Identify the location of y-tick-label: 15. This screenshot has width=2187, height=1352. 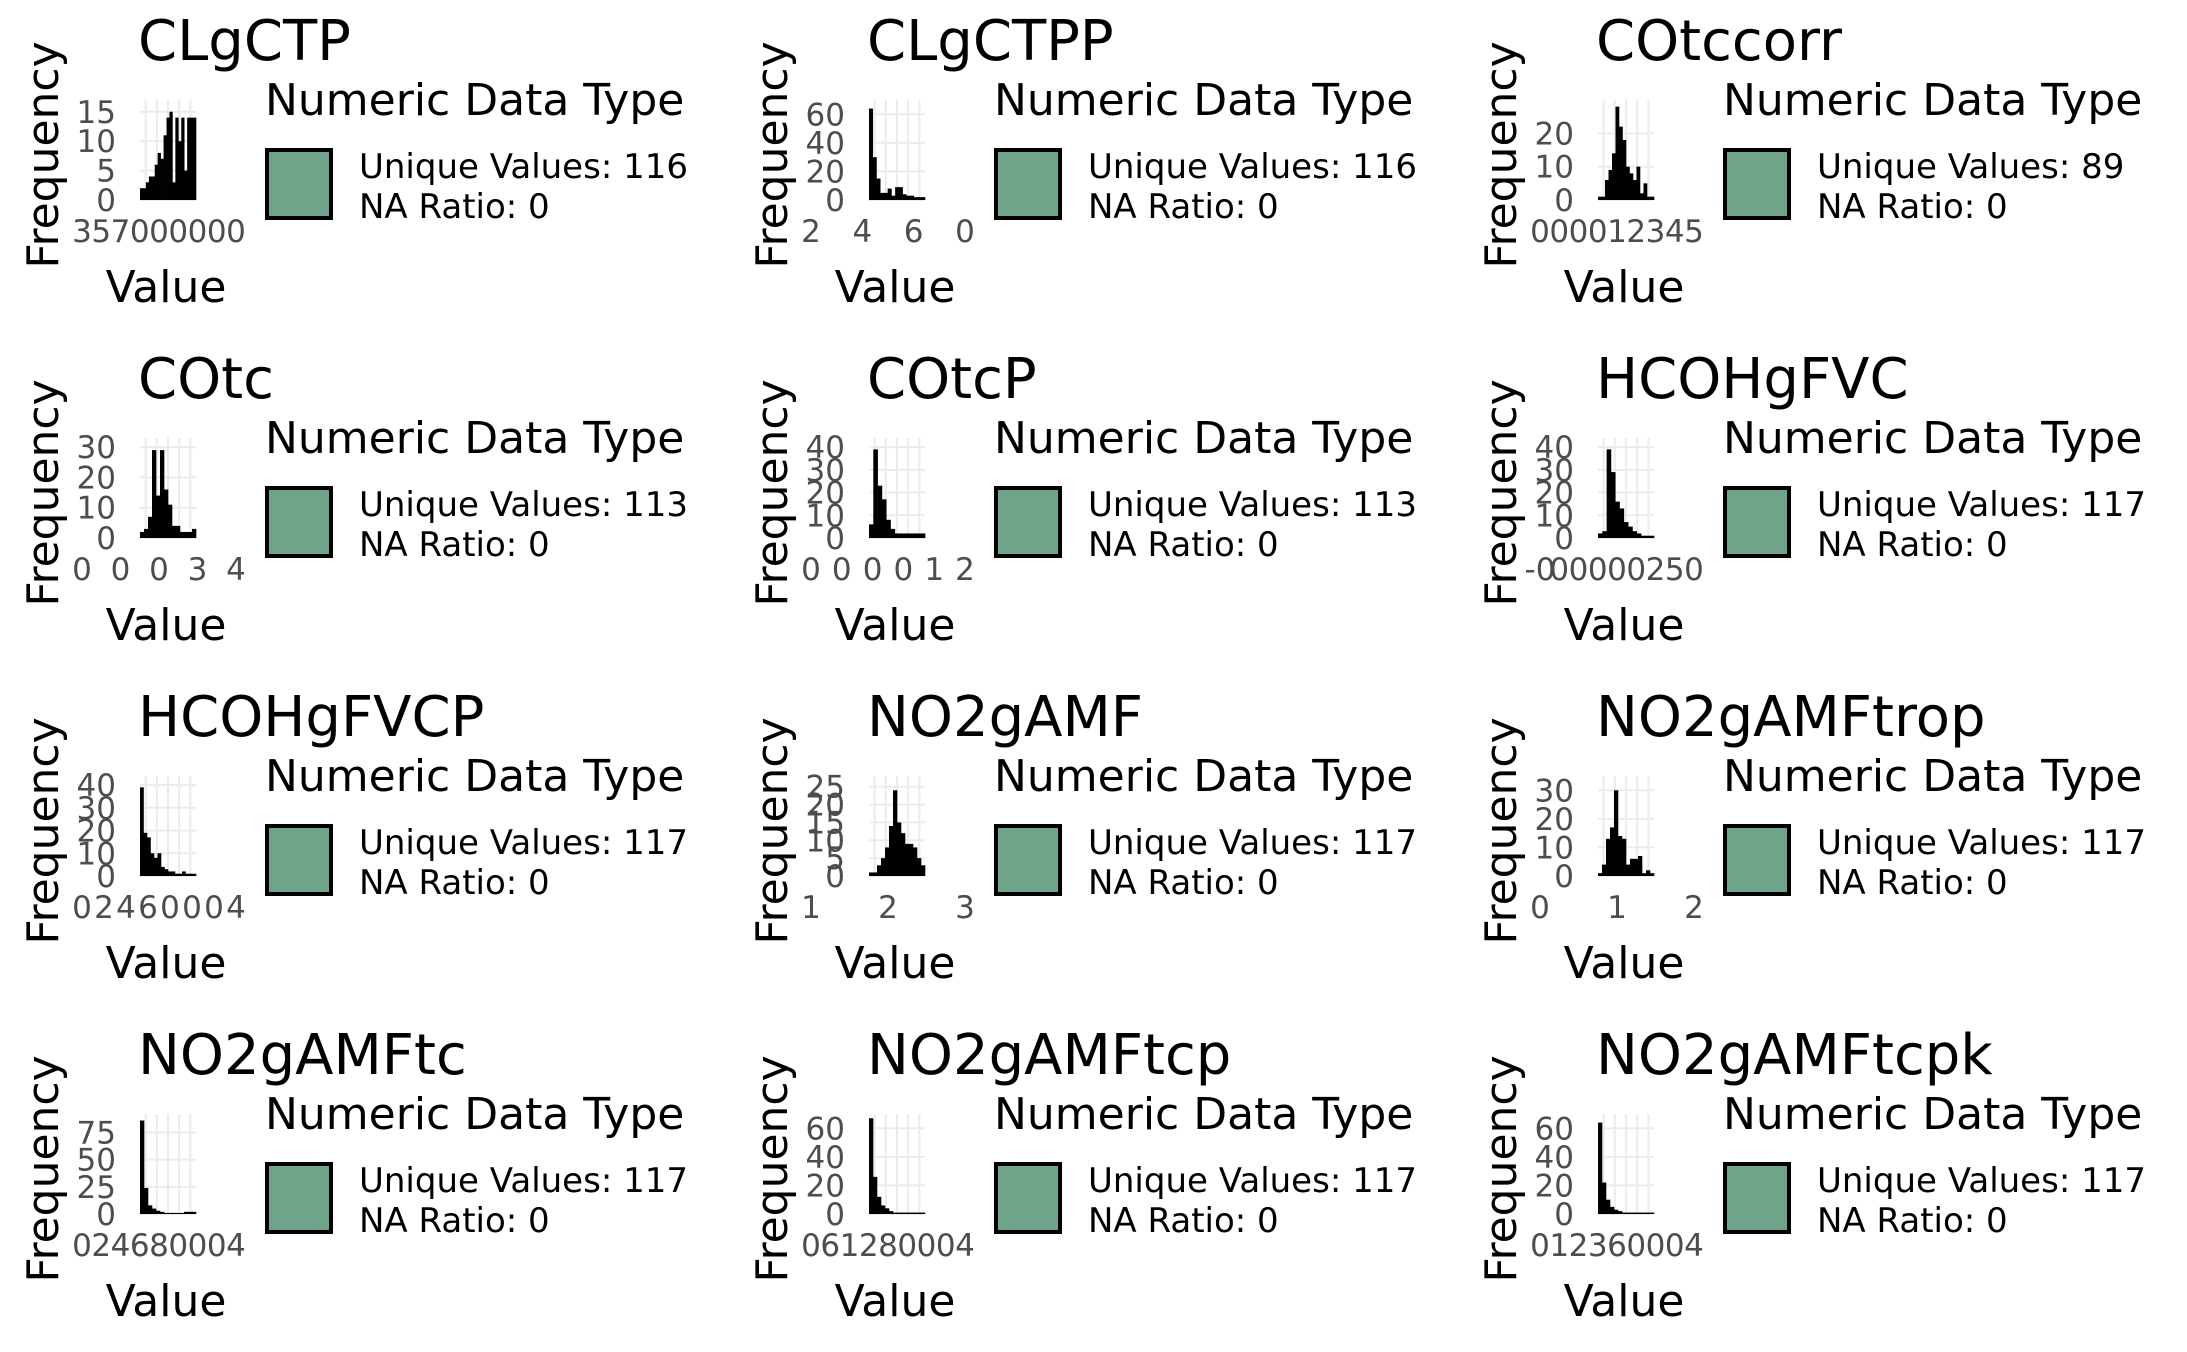
(825, 823).